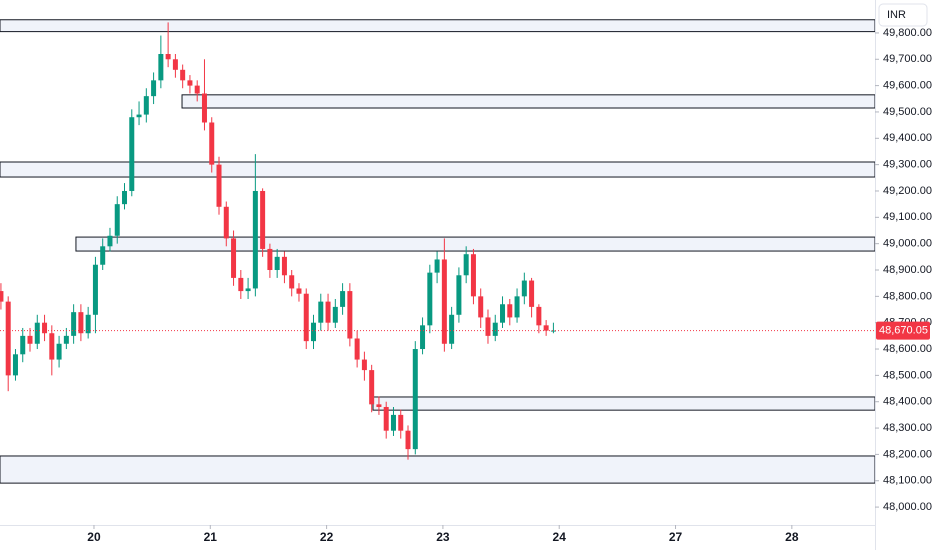  Describe the element at coordinates (907, 270) in the screenshot. I see `y-tick-label: 48,900.00` at that location.